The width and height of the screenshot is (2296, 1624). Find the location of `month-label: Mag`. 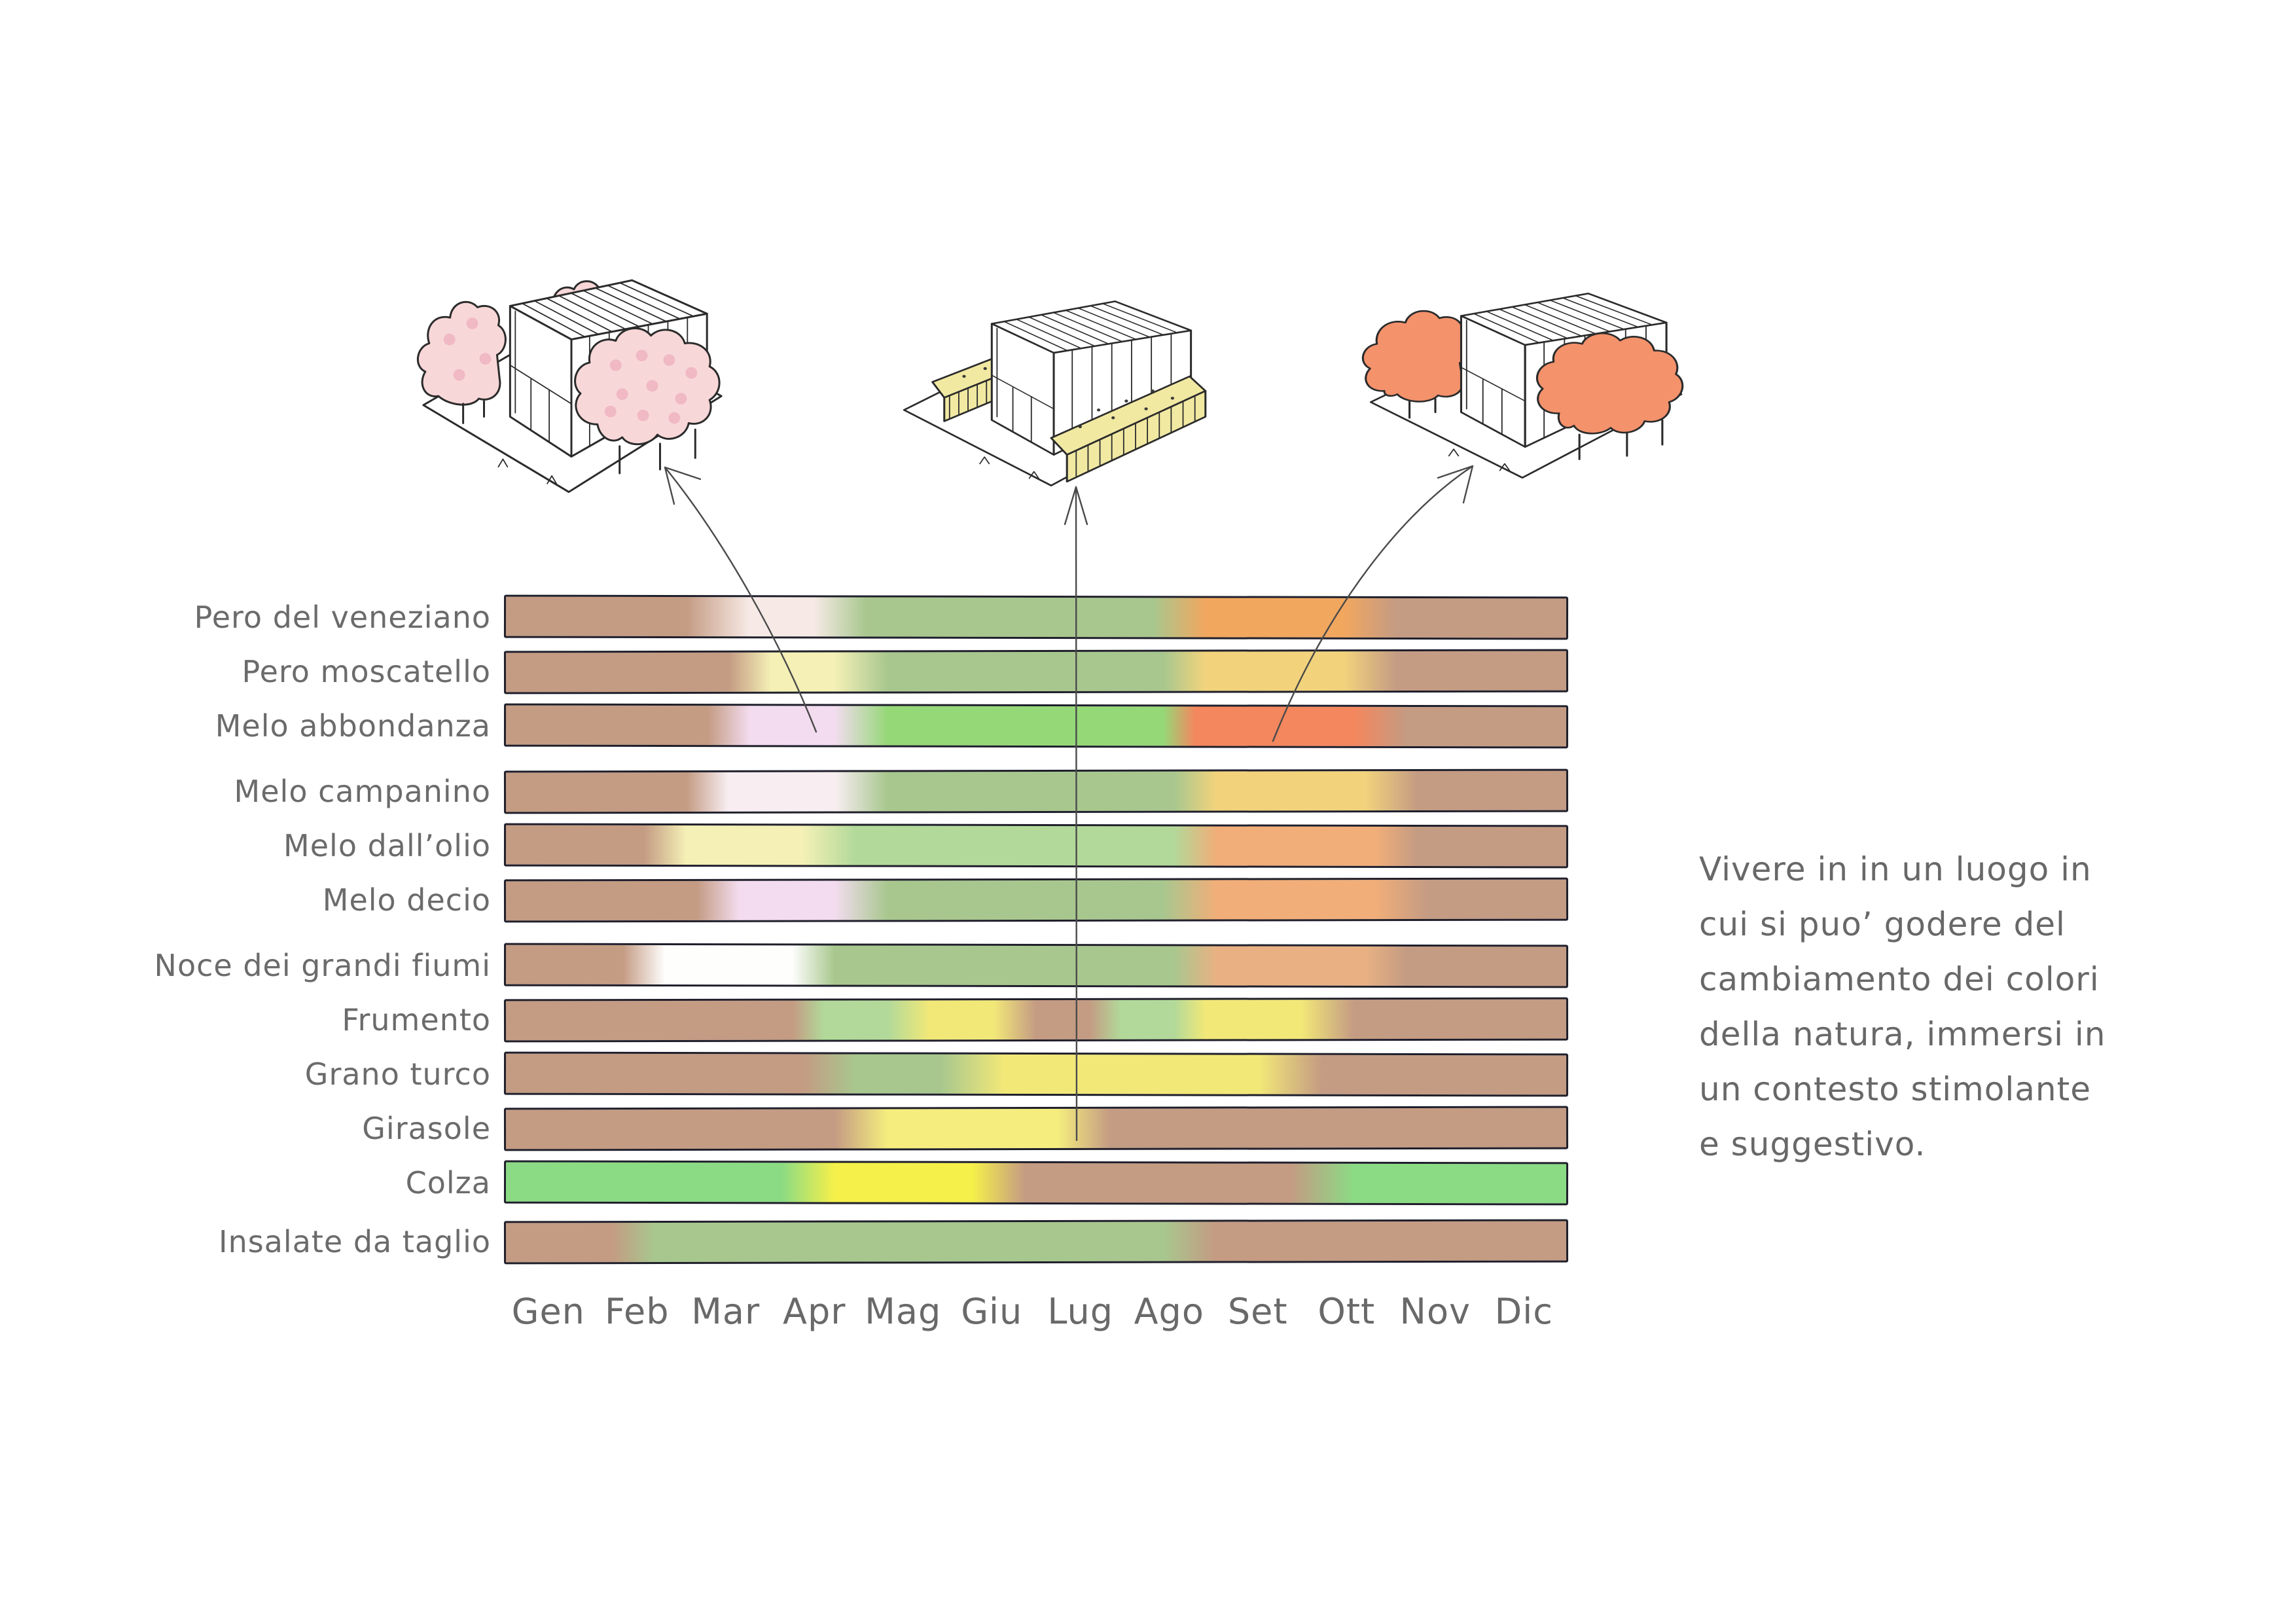

month-label: Mag is located at coordinates (903, 1311).